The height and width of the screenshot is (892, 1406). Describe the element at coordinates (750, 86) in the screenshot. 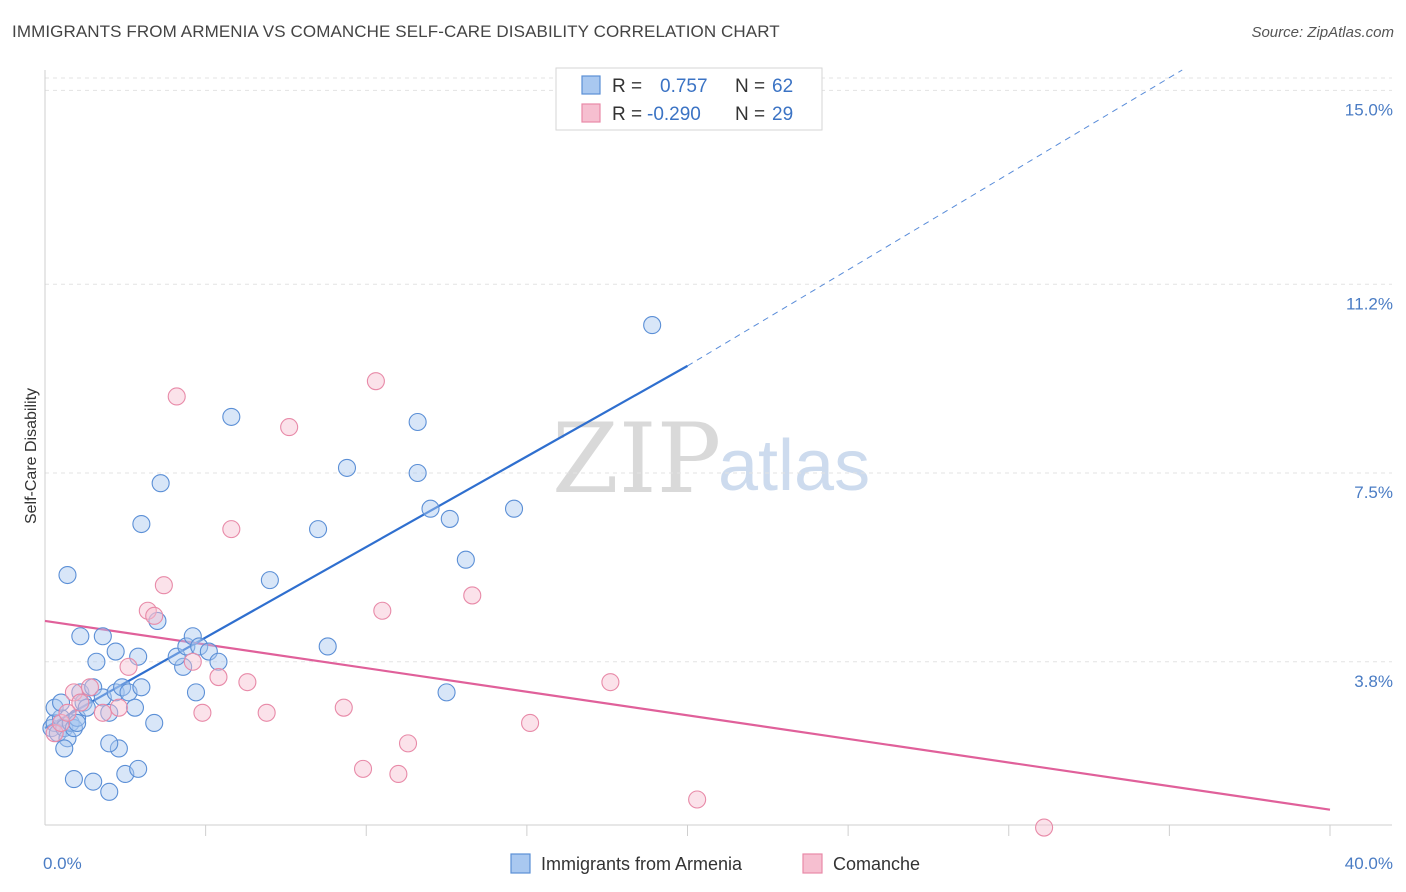

I see `legend-n-label-1: N =` at that location.